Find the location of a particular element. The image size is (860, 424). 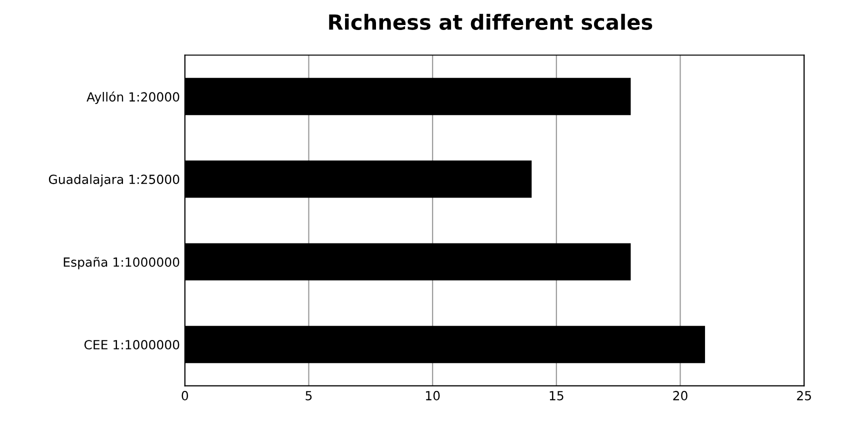

chart-title: Richness at different scales is located at coordinates (490, 22).